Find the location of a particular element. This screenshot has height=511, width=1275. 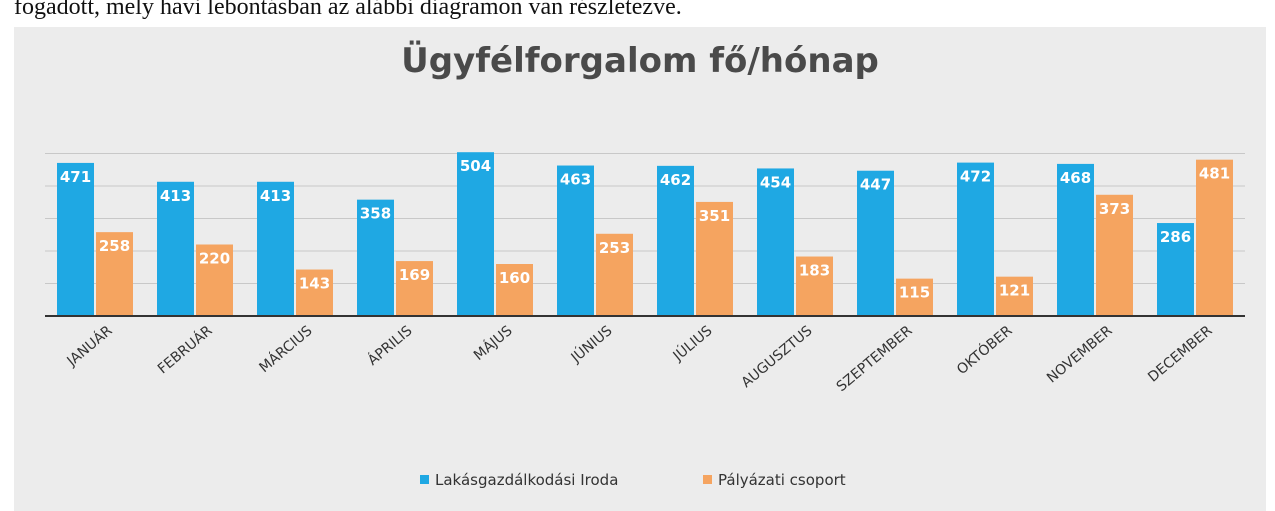

data-label: 447 is located at coordinates (875, 185).